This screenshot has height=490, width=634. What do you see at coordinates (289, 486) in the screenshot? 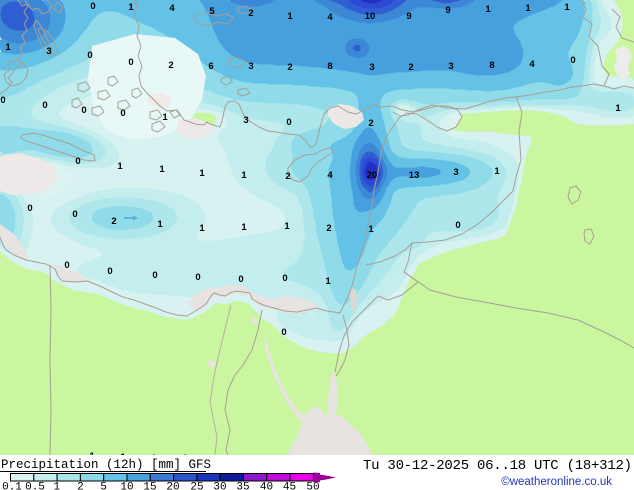
I see `svg-text: 45` at bounding box center [289, 486].